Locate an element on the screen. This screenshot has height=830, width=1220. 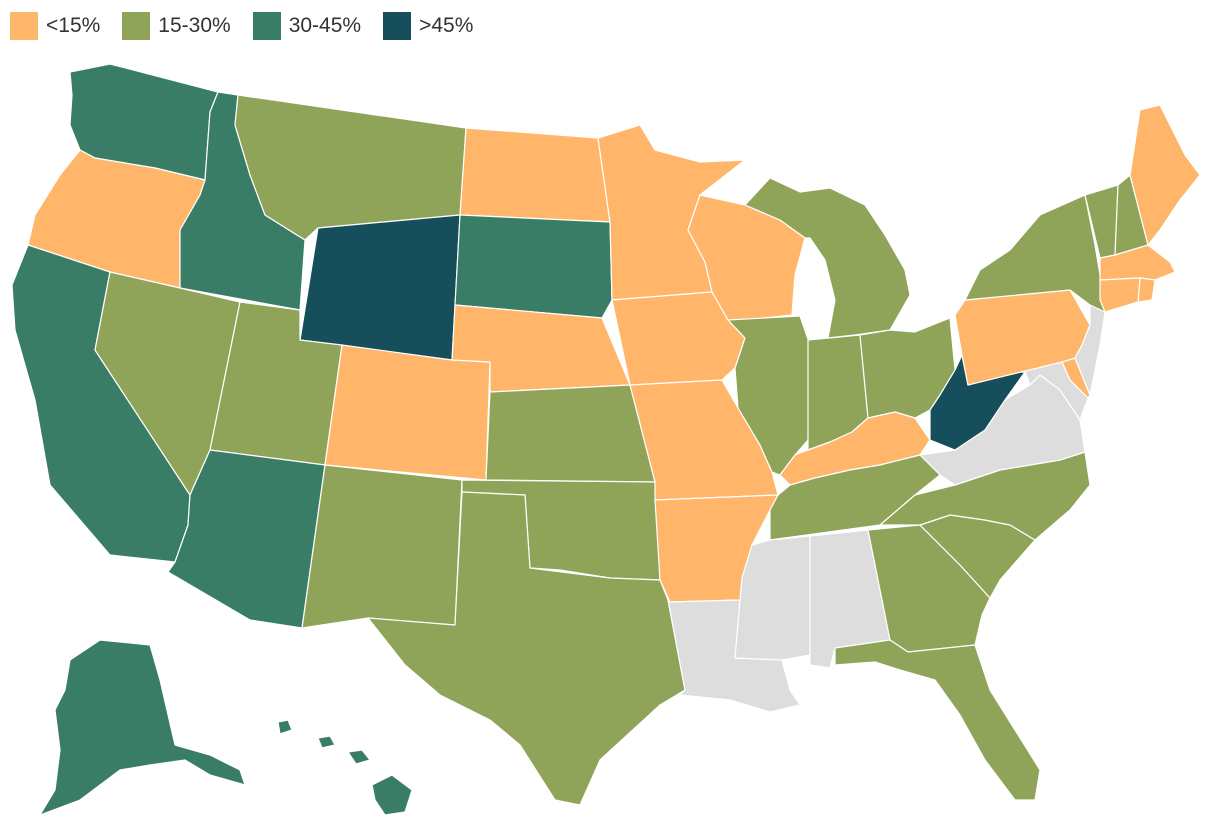
state-FL is located at coordinates (937, 720).